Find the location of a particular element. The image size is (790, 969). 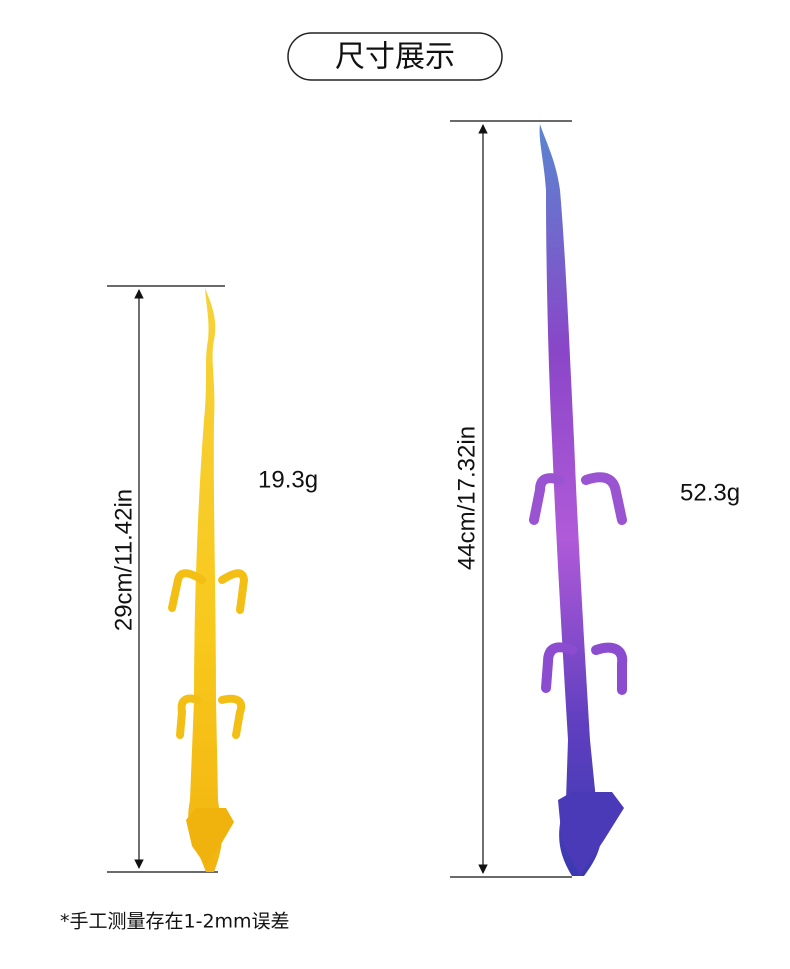

title: 尺寸展示 is located at coordinates (395, 57).